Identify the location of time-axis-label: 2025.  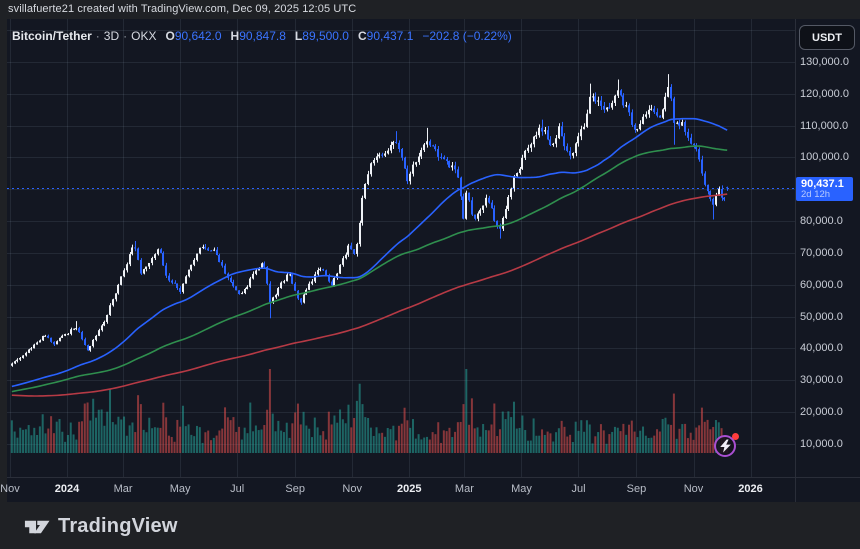
(409, 489).